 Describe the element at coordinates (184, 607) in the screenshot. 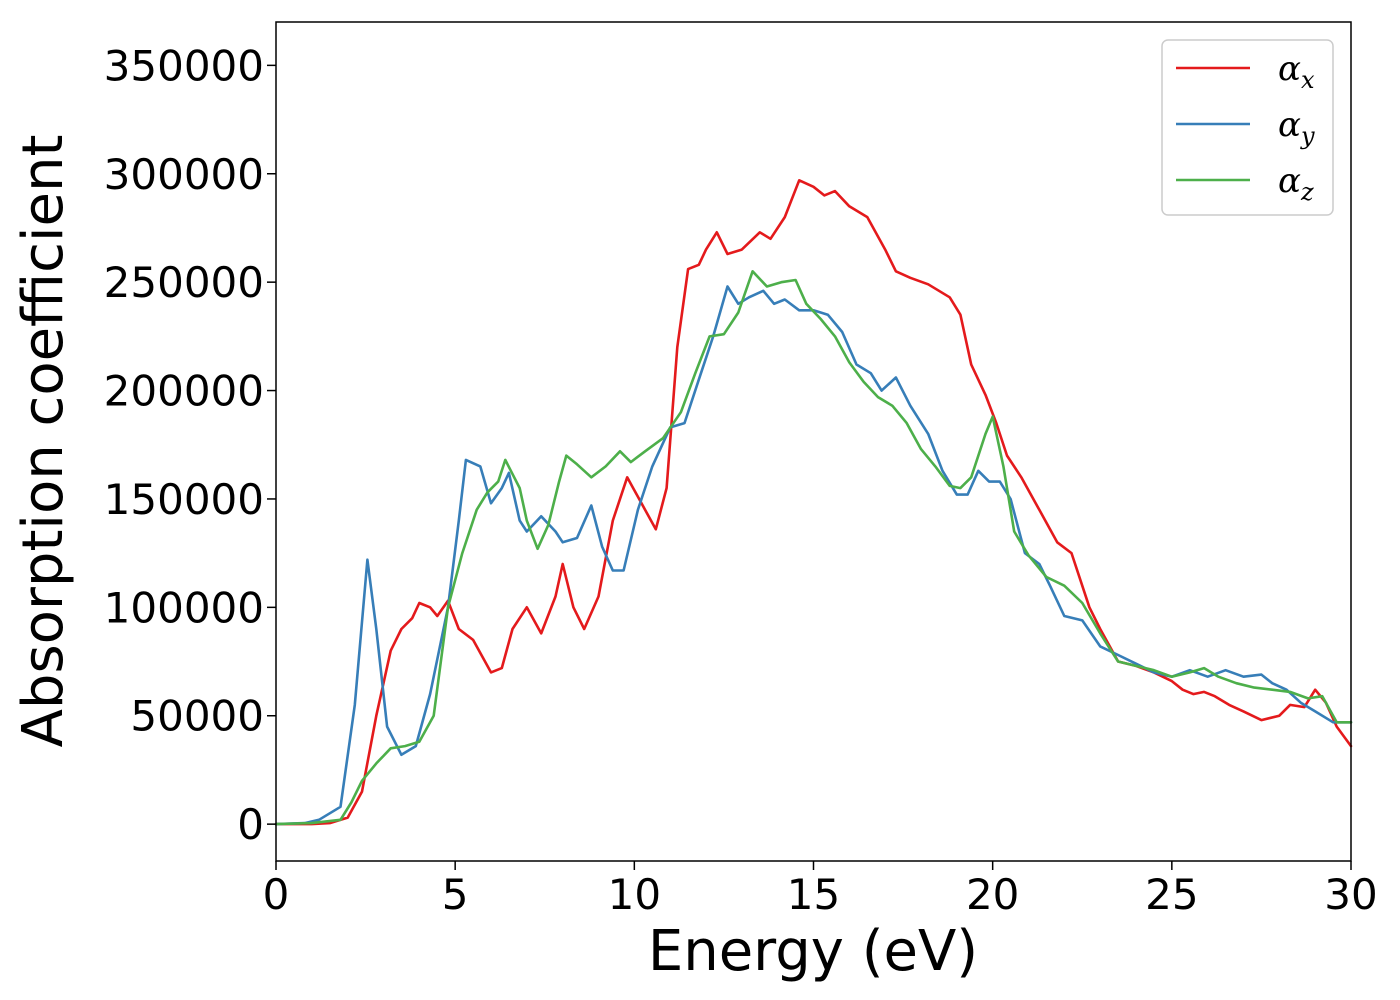

I see `y-tick-label: 100000` at that location.